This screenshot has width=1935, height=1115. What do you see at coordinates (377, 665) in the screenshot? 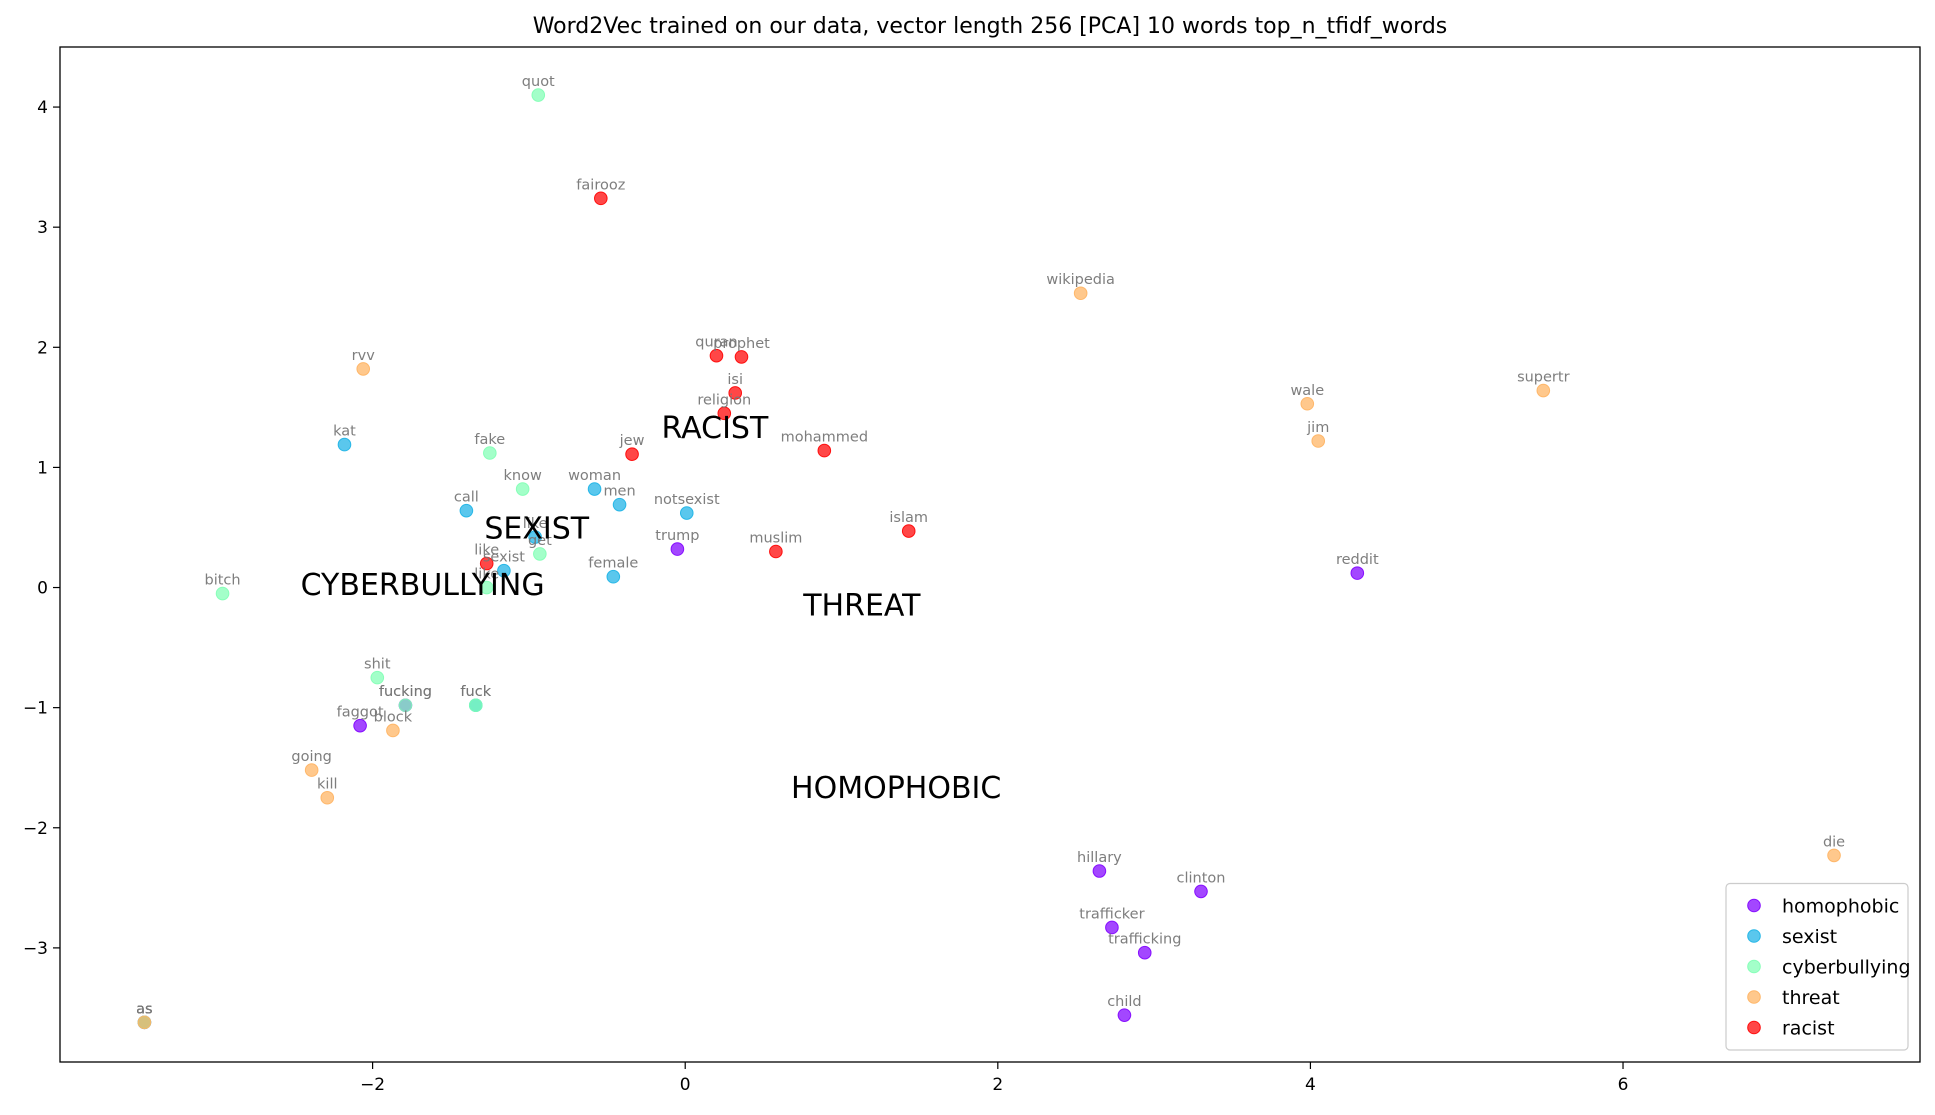
I see `point-label: shit` at bounding box center [377, 665].